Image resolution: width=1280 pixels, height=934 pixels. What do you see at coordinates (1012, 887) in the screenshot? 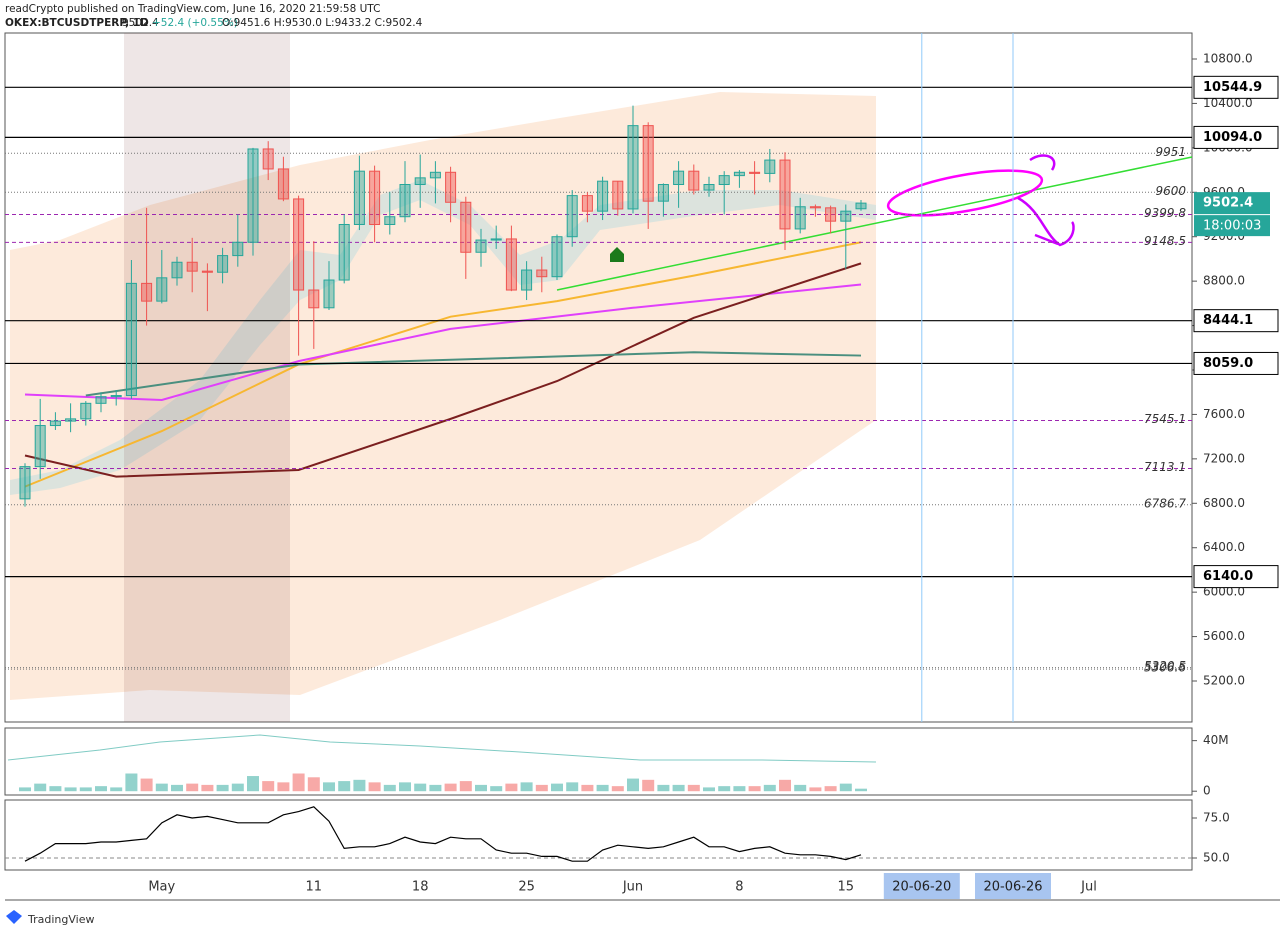
I see `marker-label: 20-06-26` at bounding box center [1012, 887].